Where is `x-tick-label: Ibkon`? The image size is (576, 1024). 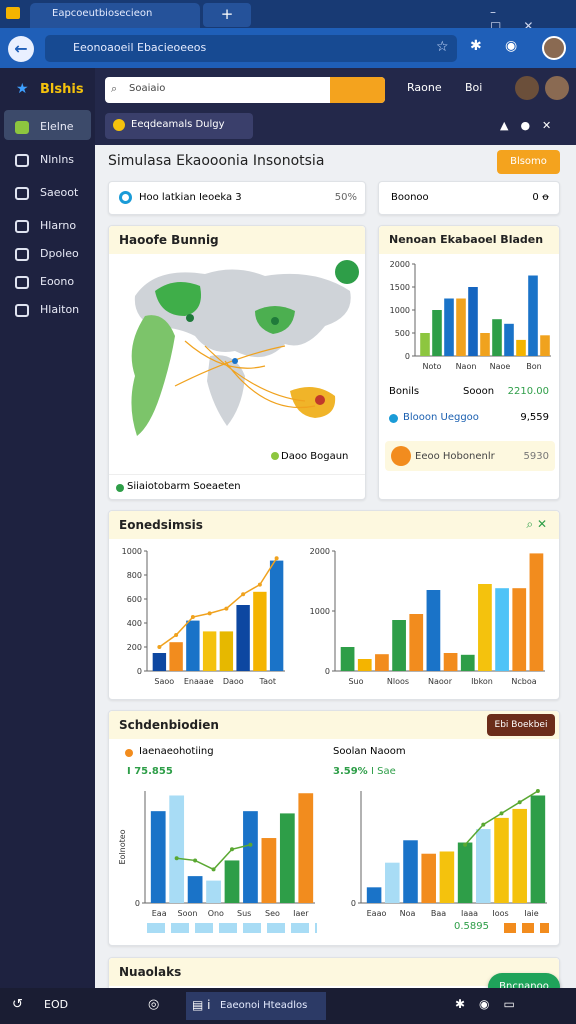
x-tick-label: Ibkon is located at coordinates (482, 681).